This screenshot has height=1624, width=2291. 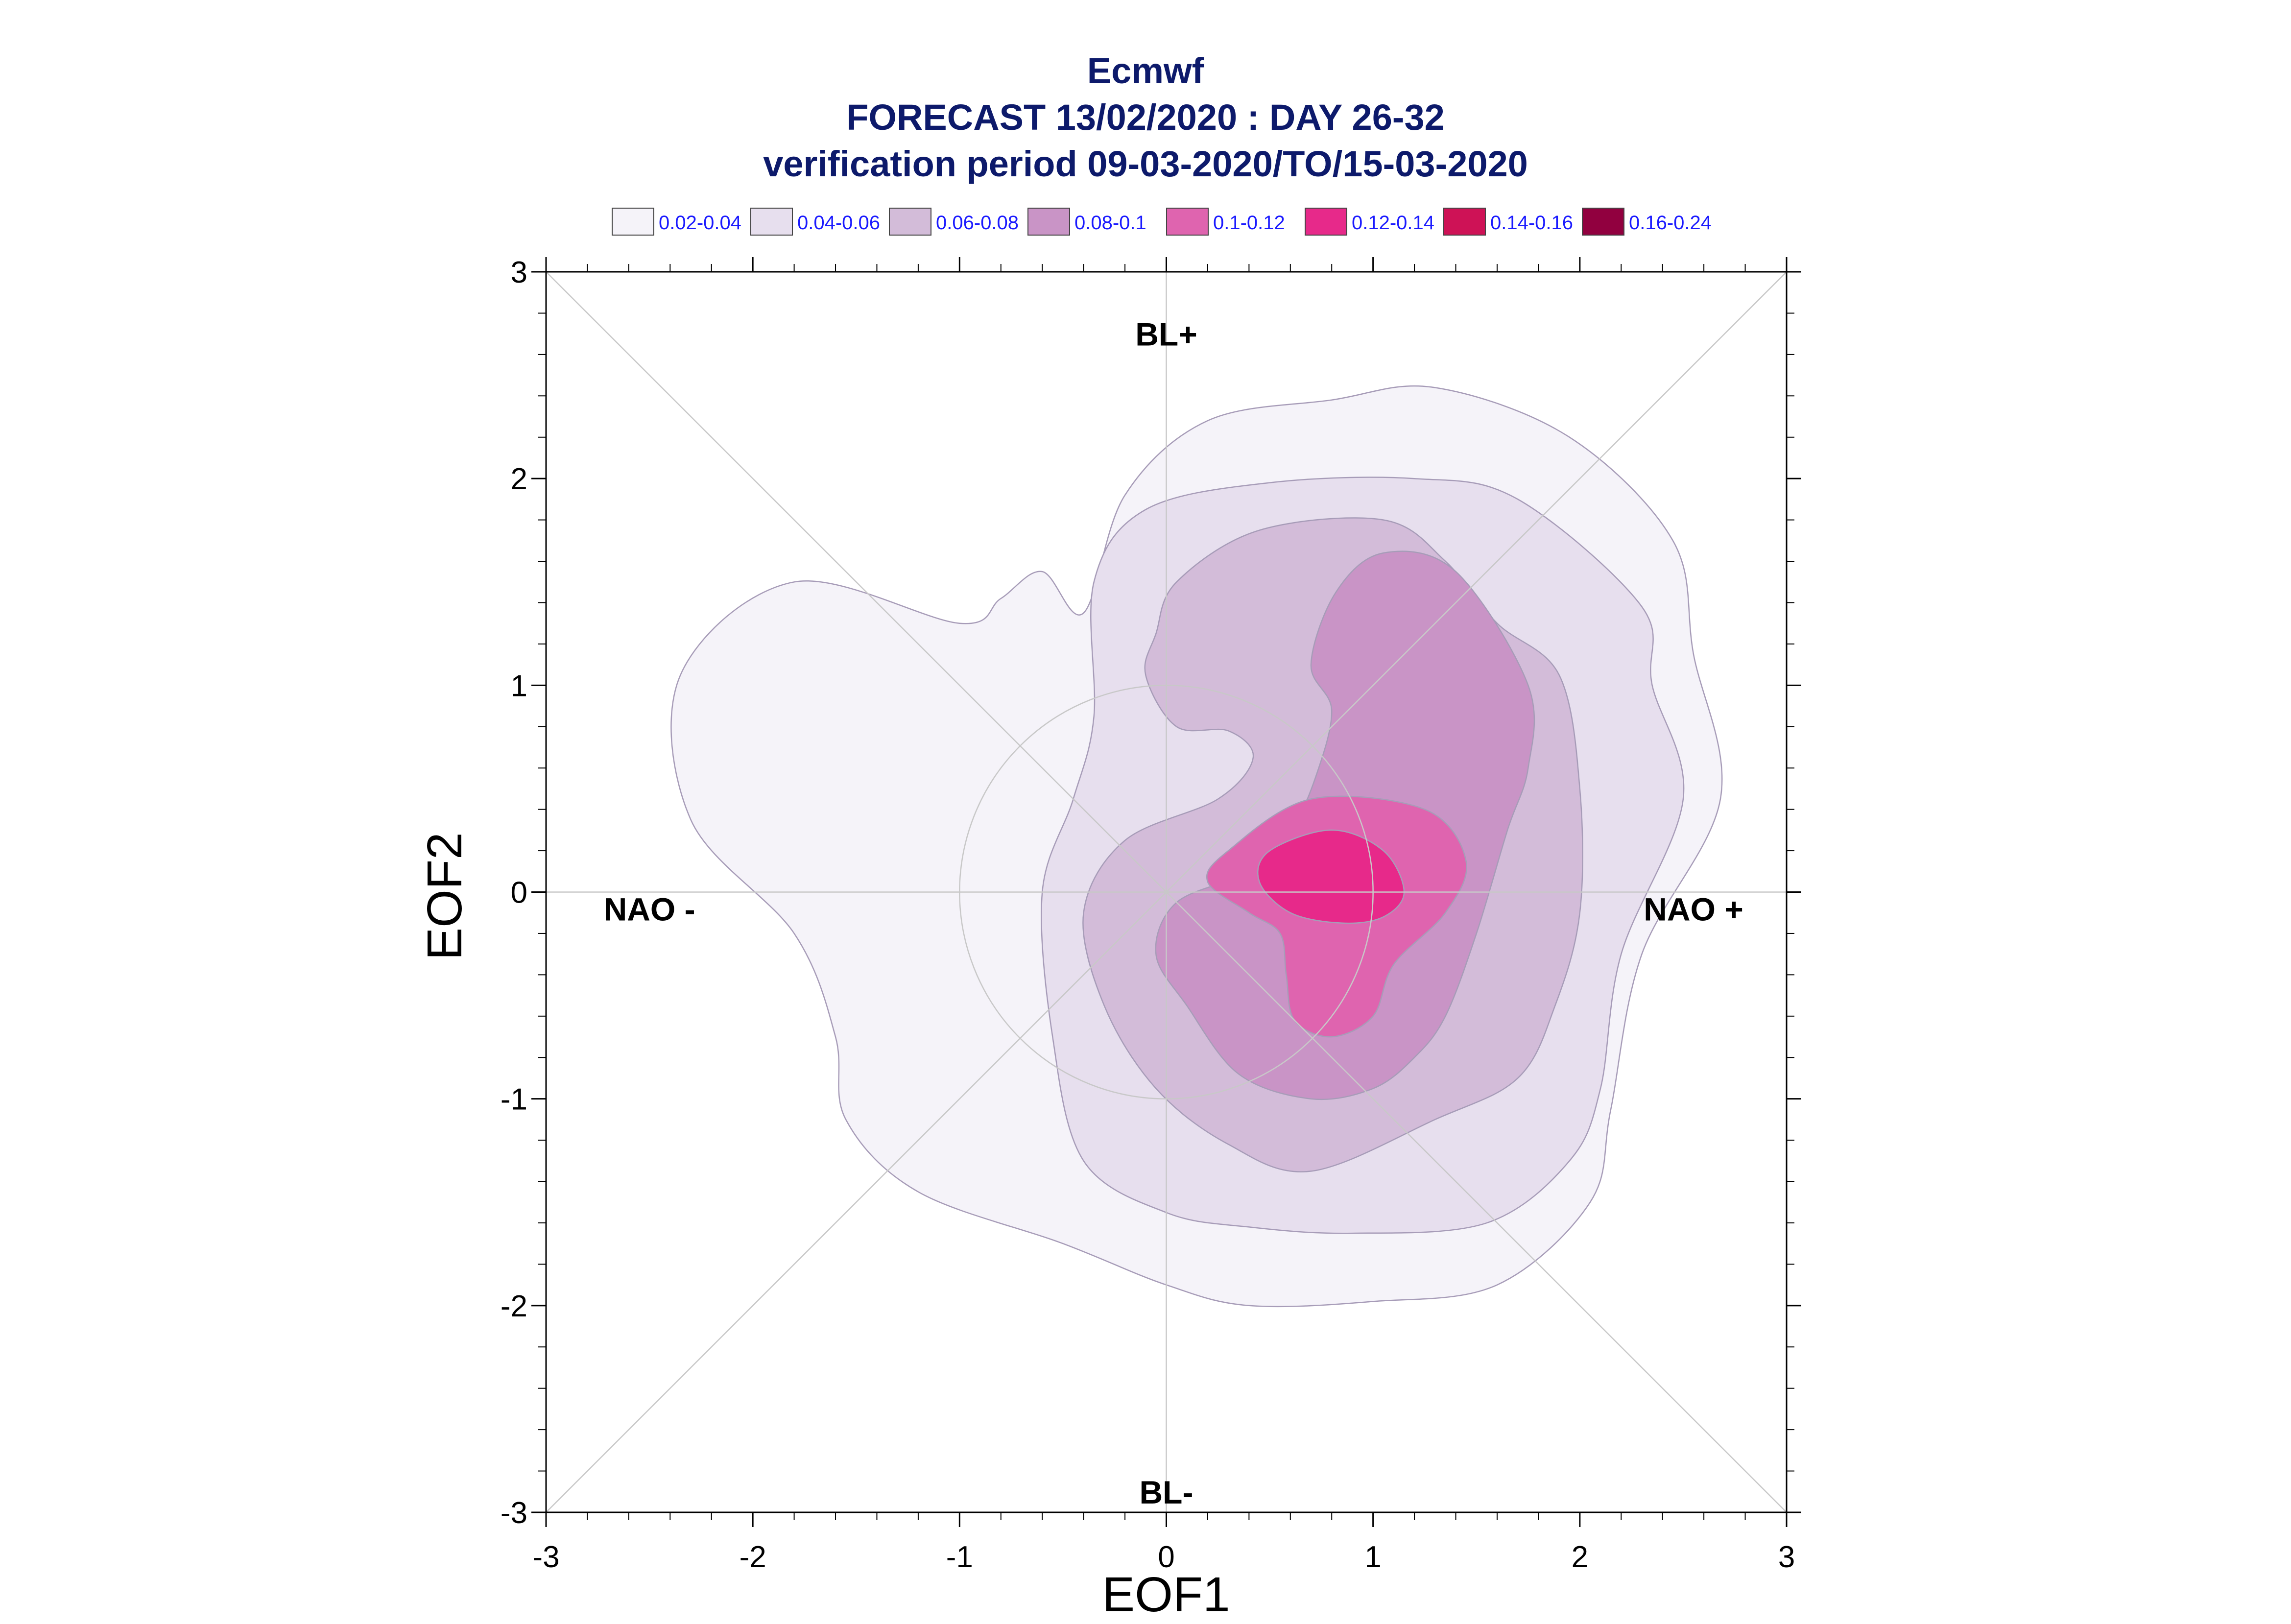 What do you see at coordinates (545, 1557) in the screenshot?
I see `x-tick-label: -3` at bounding box center [545, 1557].